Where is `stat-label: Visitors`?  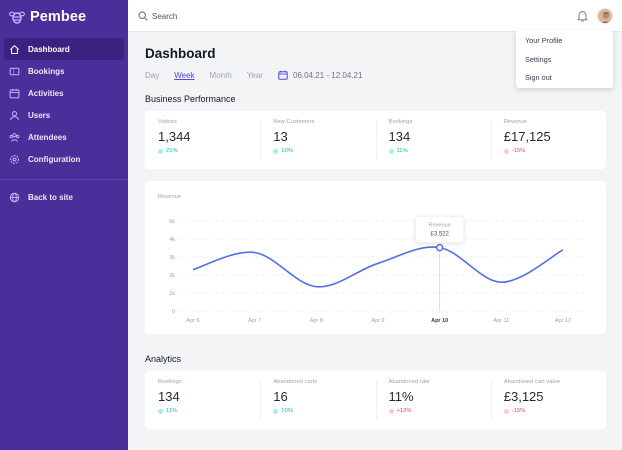 stat-label: Visitors is located at coordinates (167, 122).